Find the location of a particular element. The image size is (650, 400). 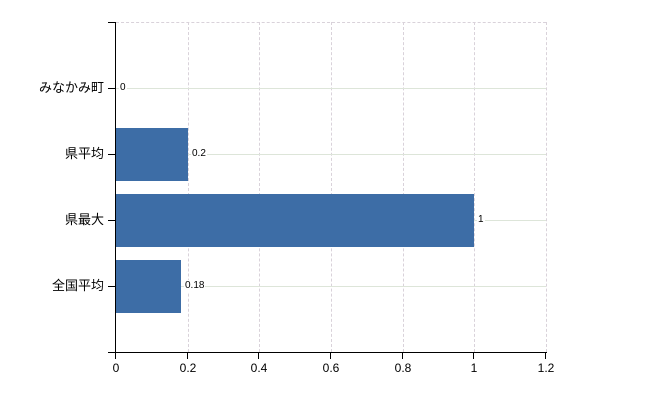

category-label: 県平均 is located at coordinates (84, 153).